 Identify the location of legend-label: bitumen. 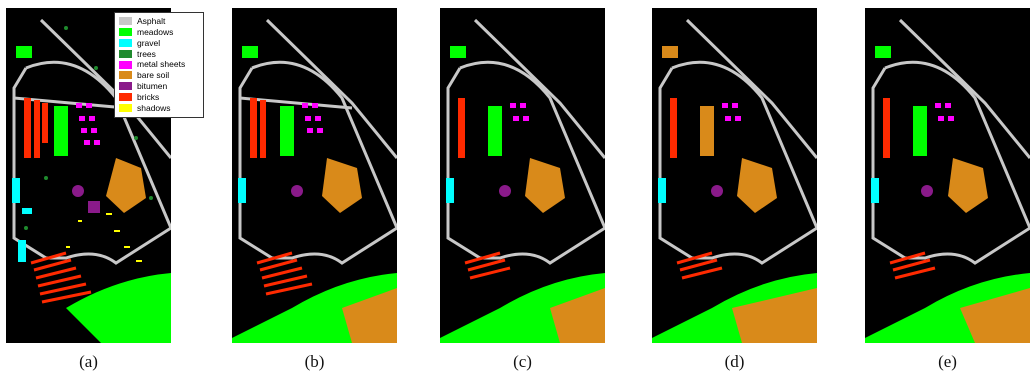
(152, 85).